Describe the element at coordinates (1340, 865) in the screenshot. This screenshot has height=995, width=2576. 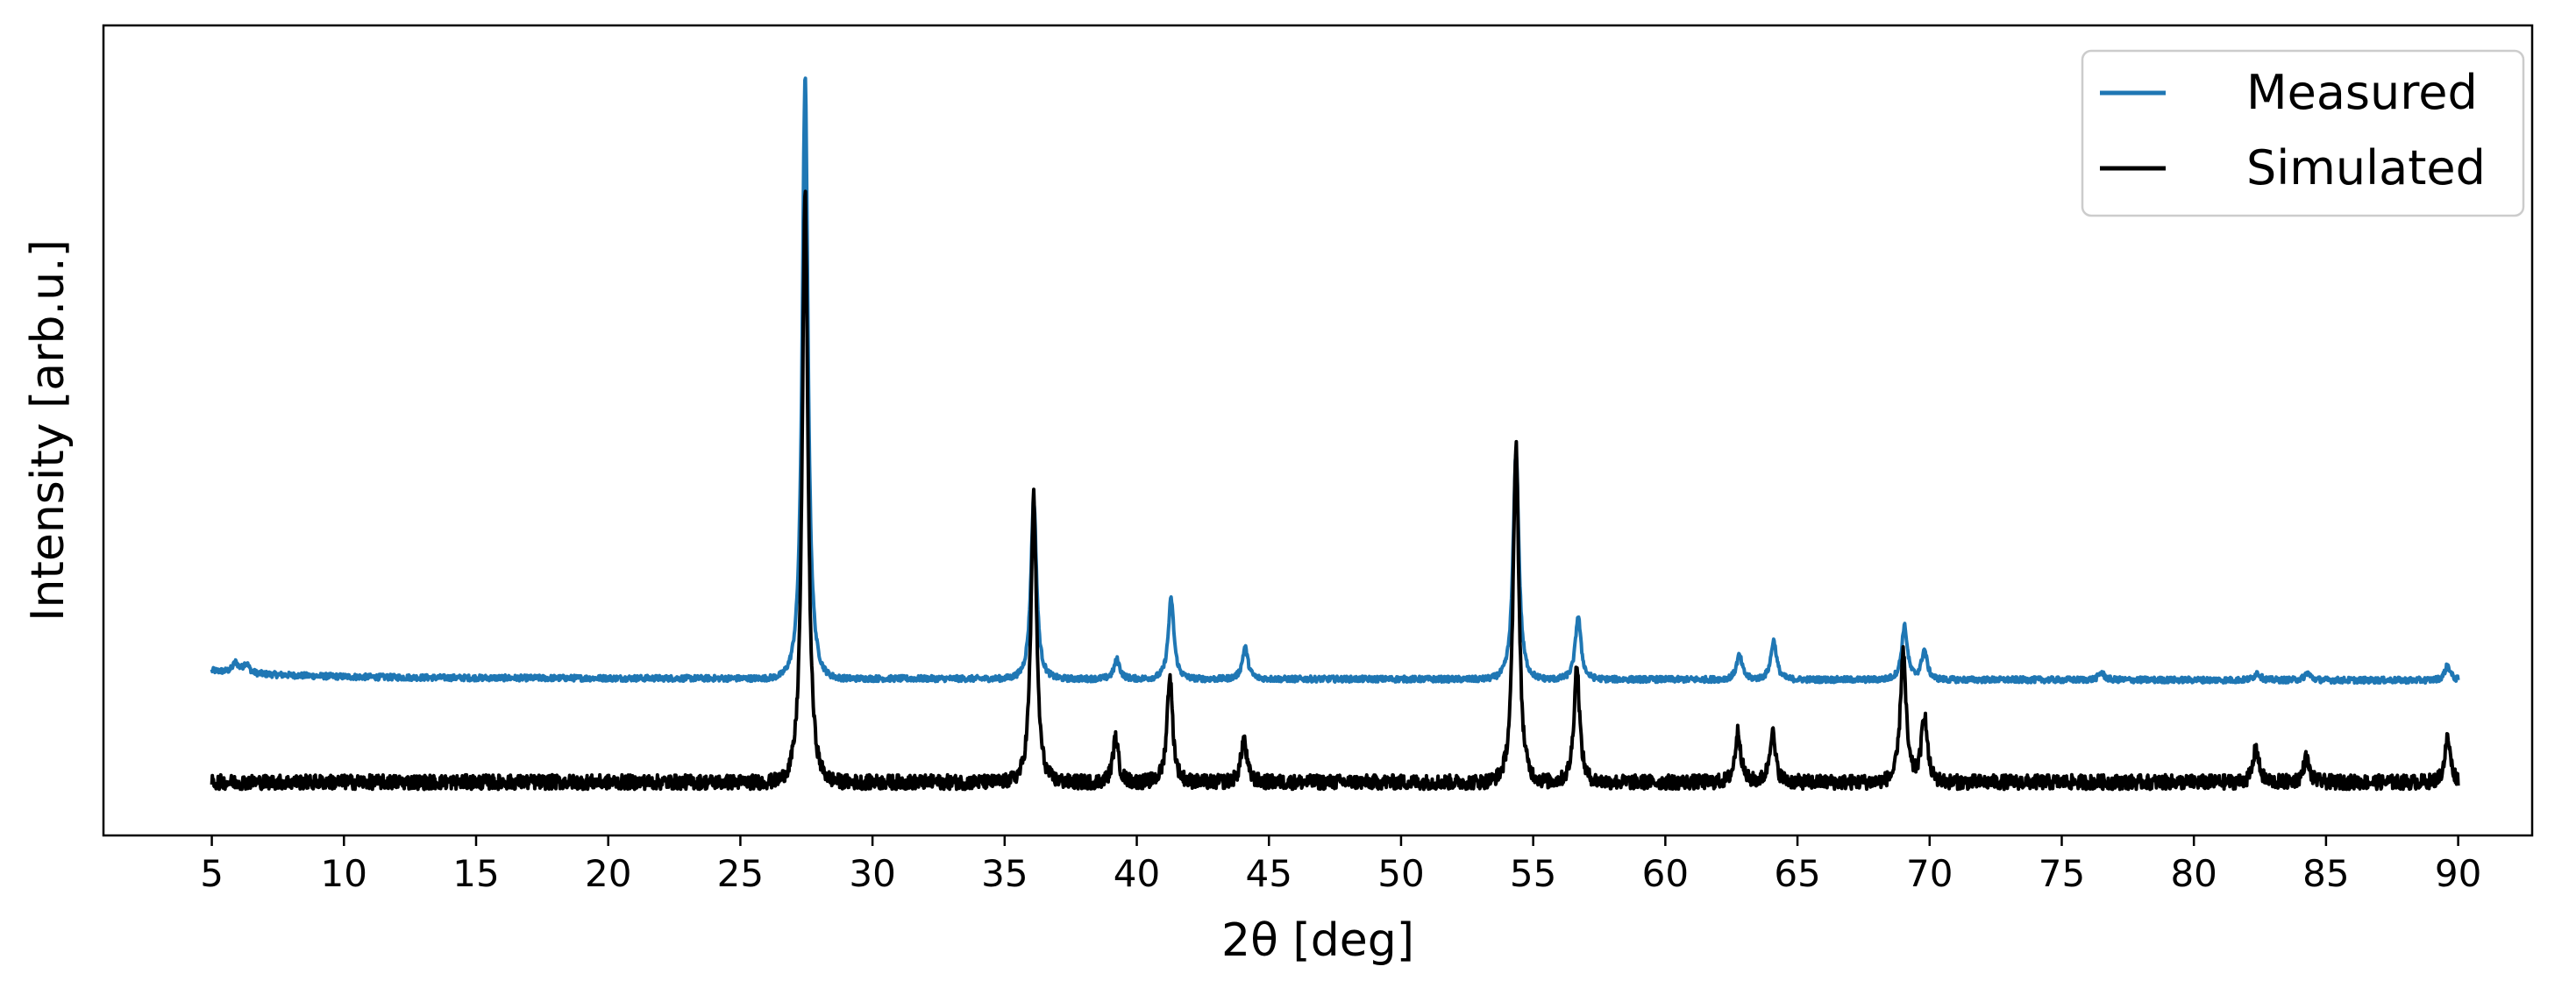
I see `x-axis: 5 10 15 20 25 30 35 40 45 50 55 60 65 70 75 80 85 90` at that location.